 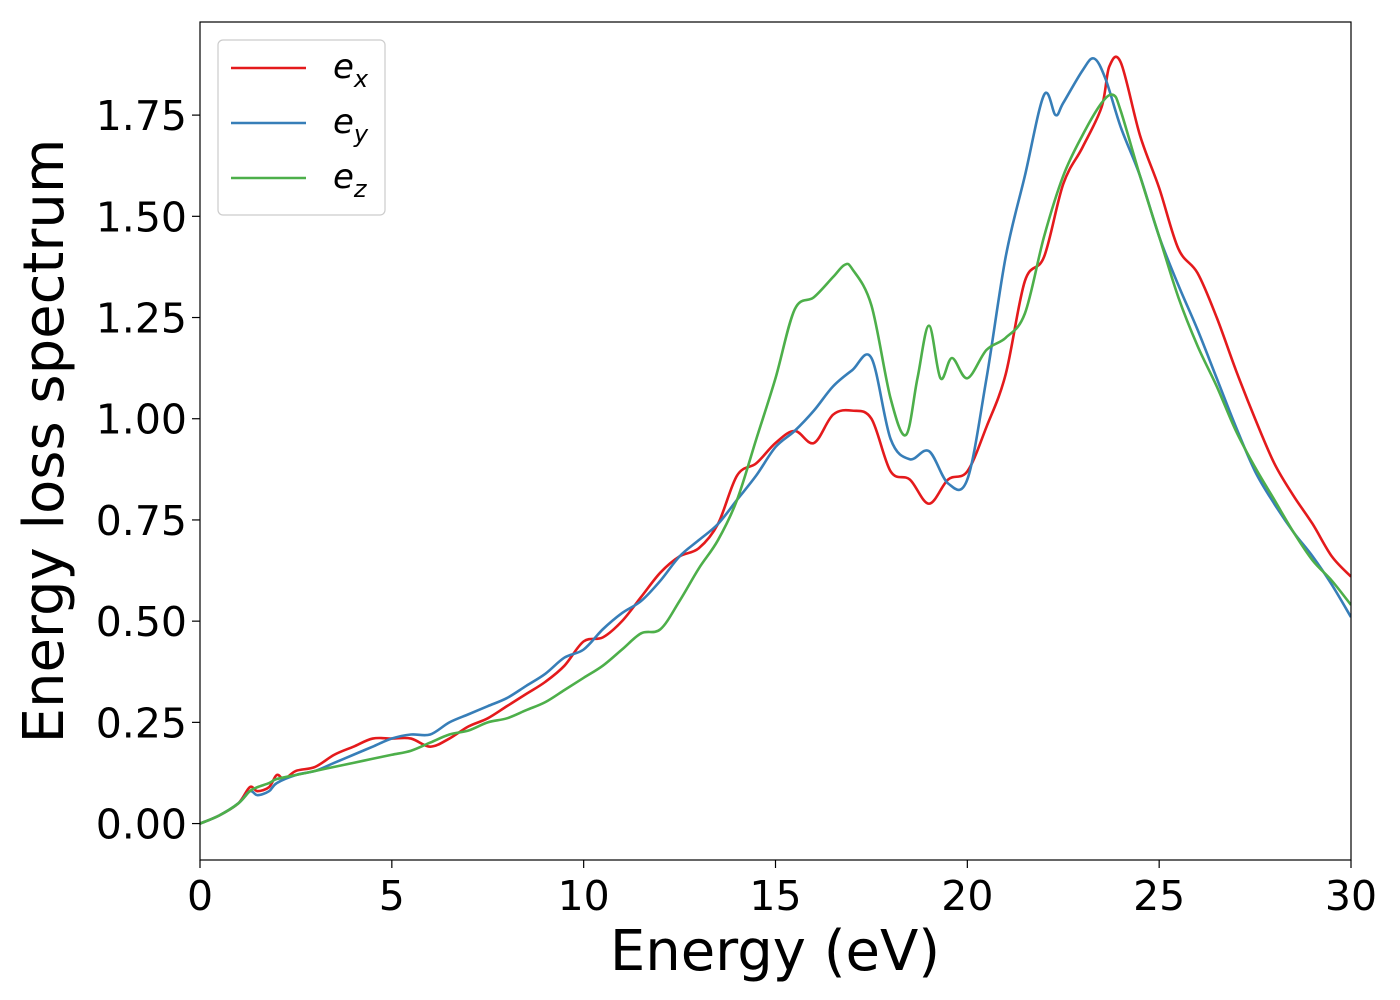 I want to click on x-tick-label: 15, so click(x=775, y=896).